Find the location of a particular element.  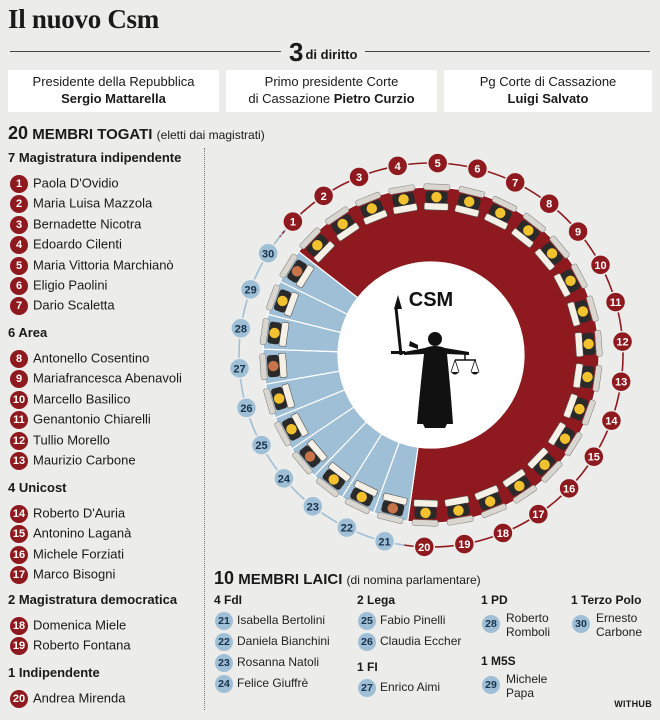

top-member-name: Pietro Curzio is located at coordinates (374, 98).